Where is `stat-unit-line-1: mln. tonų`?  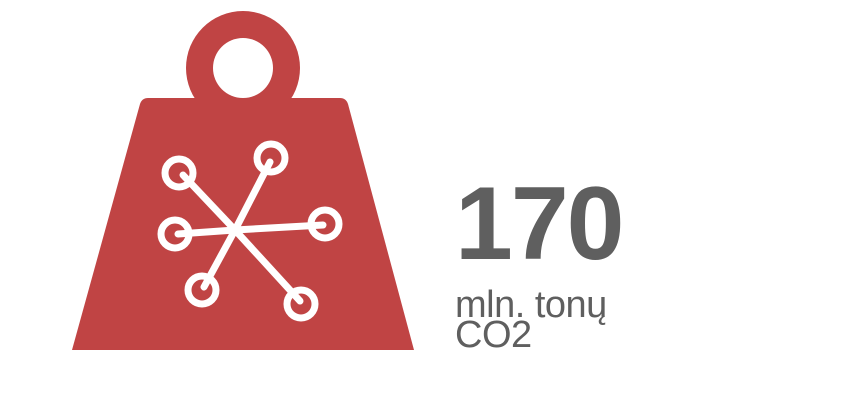
stat-unit-line-1: mln. tonų is located at coordinates (531, 305).